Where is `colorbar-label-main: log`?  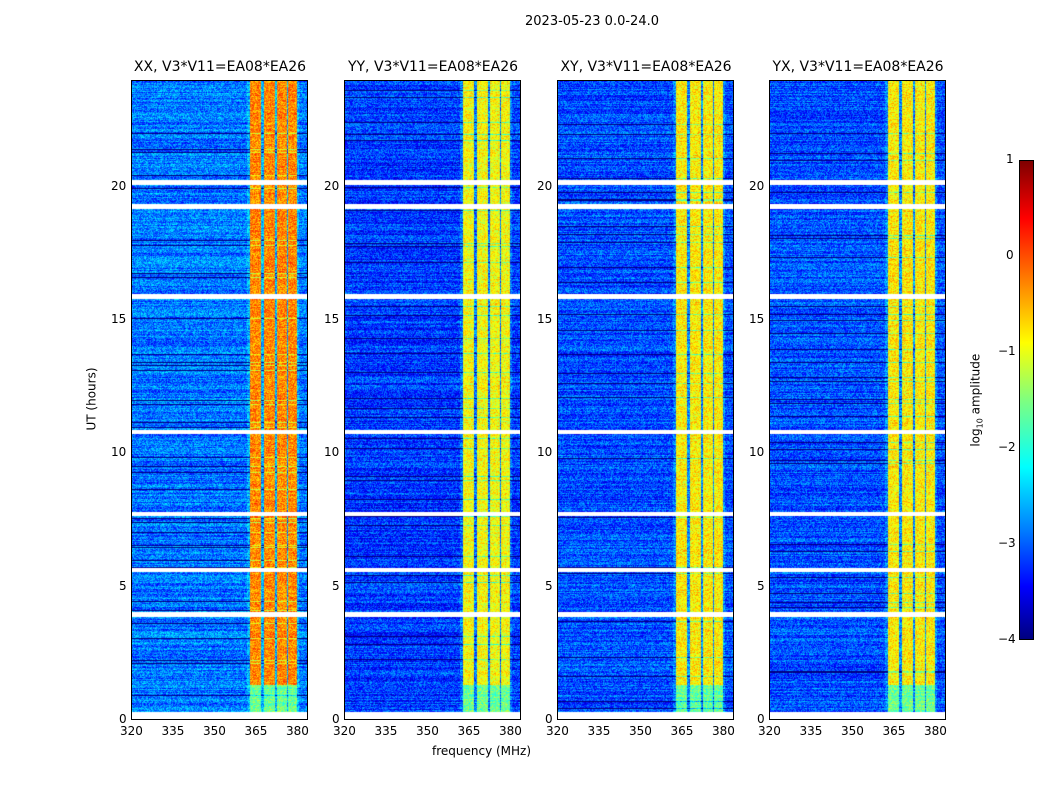 colorbar-label-main: log is located at coordinates (975, 437).